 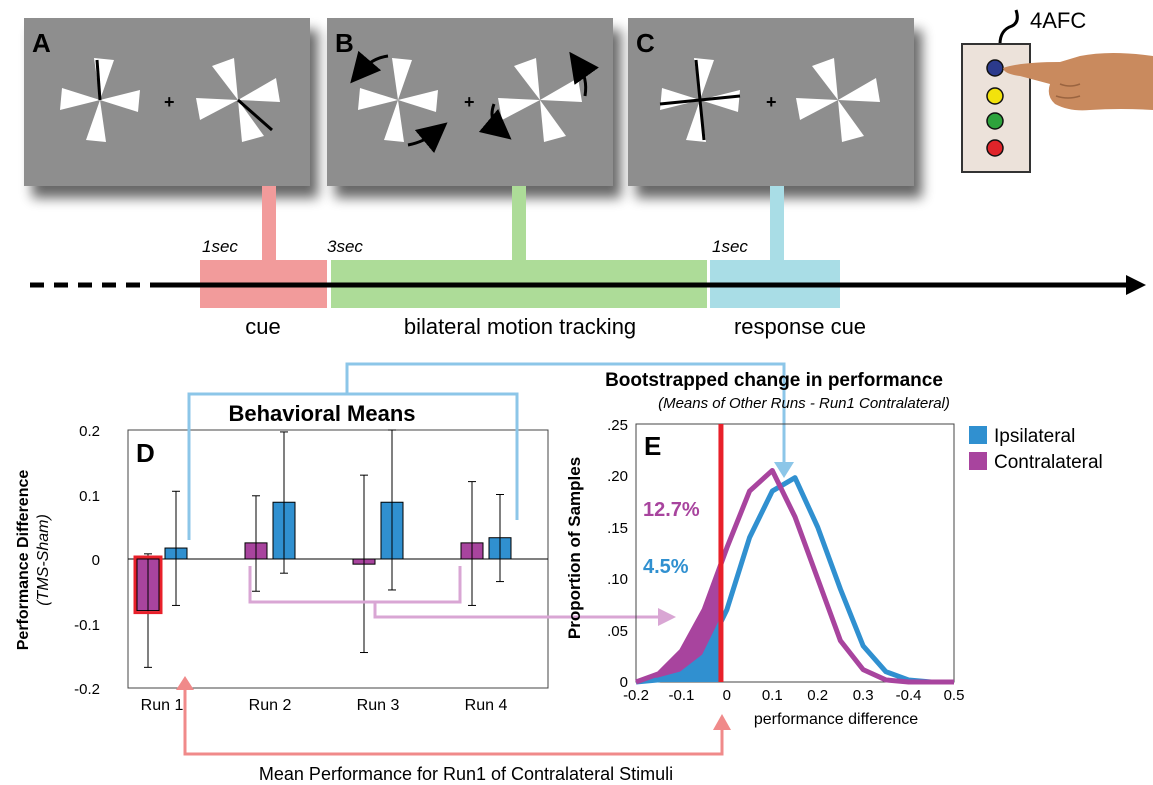 What do you see at coordinates (1048, 462) in the screenshot?
I see `legend-label-contralateral: Contralateral` at bounding box center [1048, 462].